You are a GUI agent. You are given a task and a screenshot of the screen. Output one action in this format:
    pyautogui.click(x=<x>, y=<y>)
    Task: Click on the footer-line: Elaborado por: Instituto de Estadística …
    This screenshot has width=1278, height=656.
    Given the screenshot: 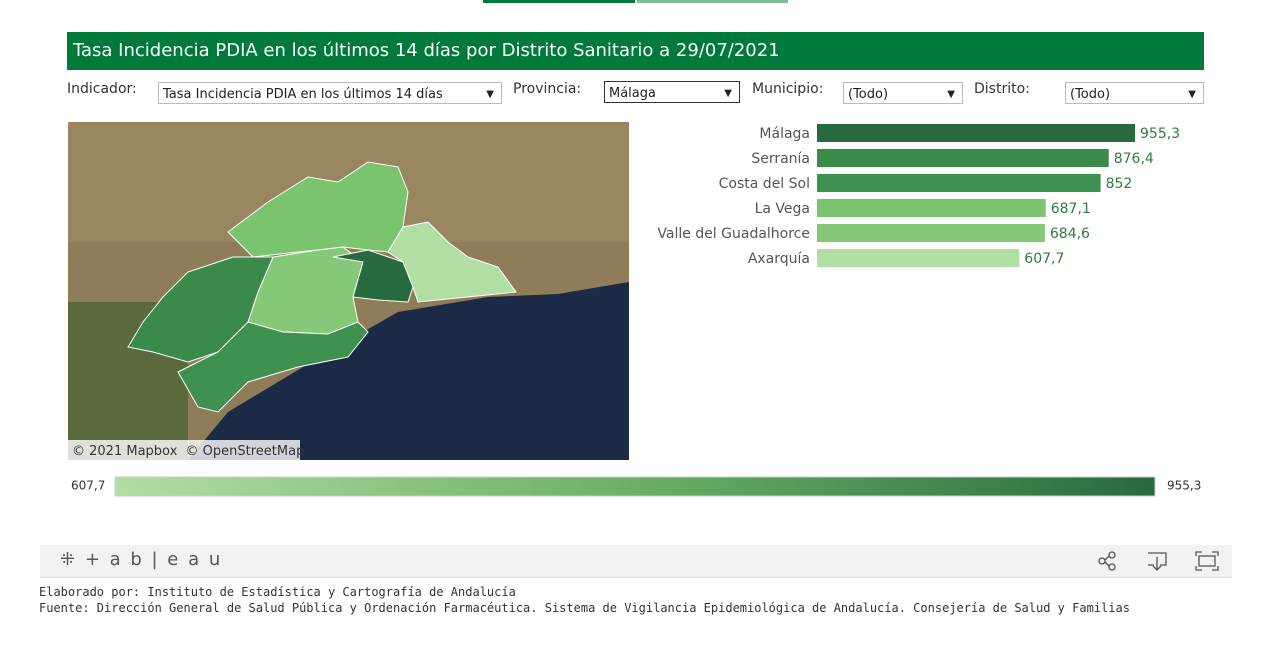 What is the action you would take?
    pyautogui.click(x=277, y=592)
    